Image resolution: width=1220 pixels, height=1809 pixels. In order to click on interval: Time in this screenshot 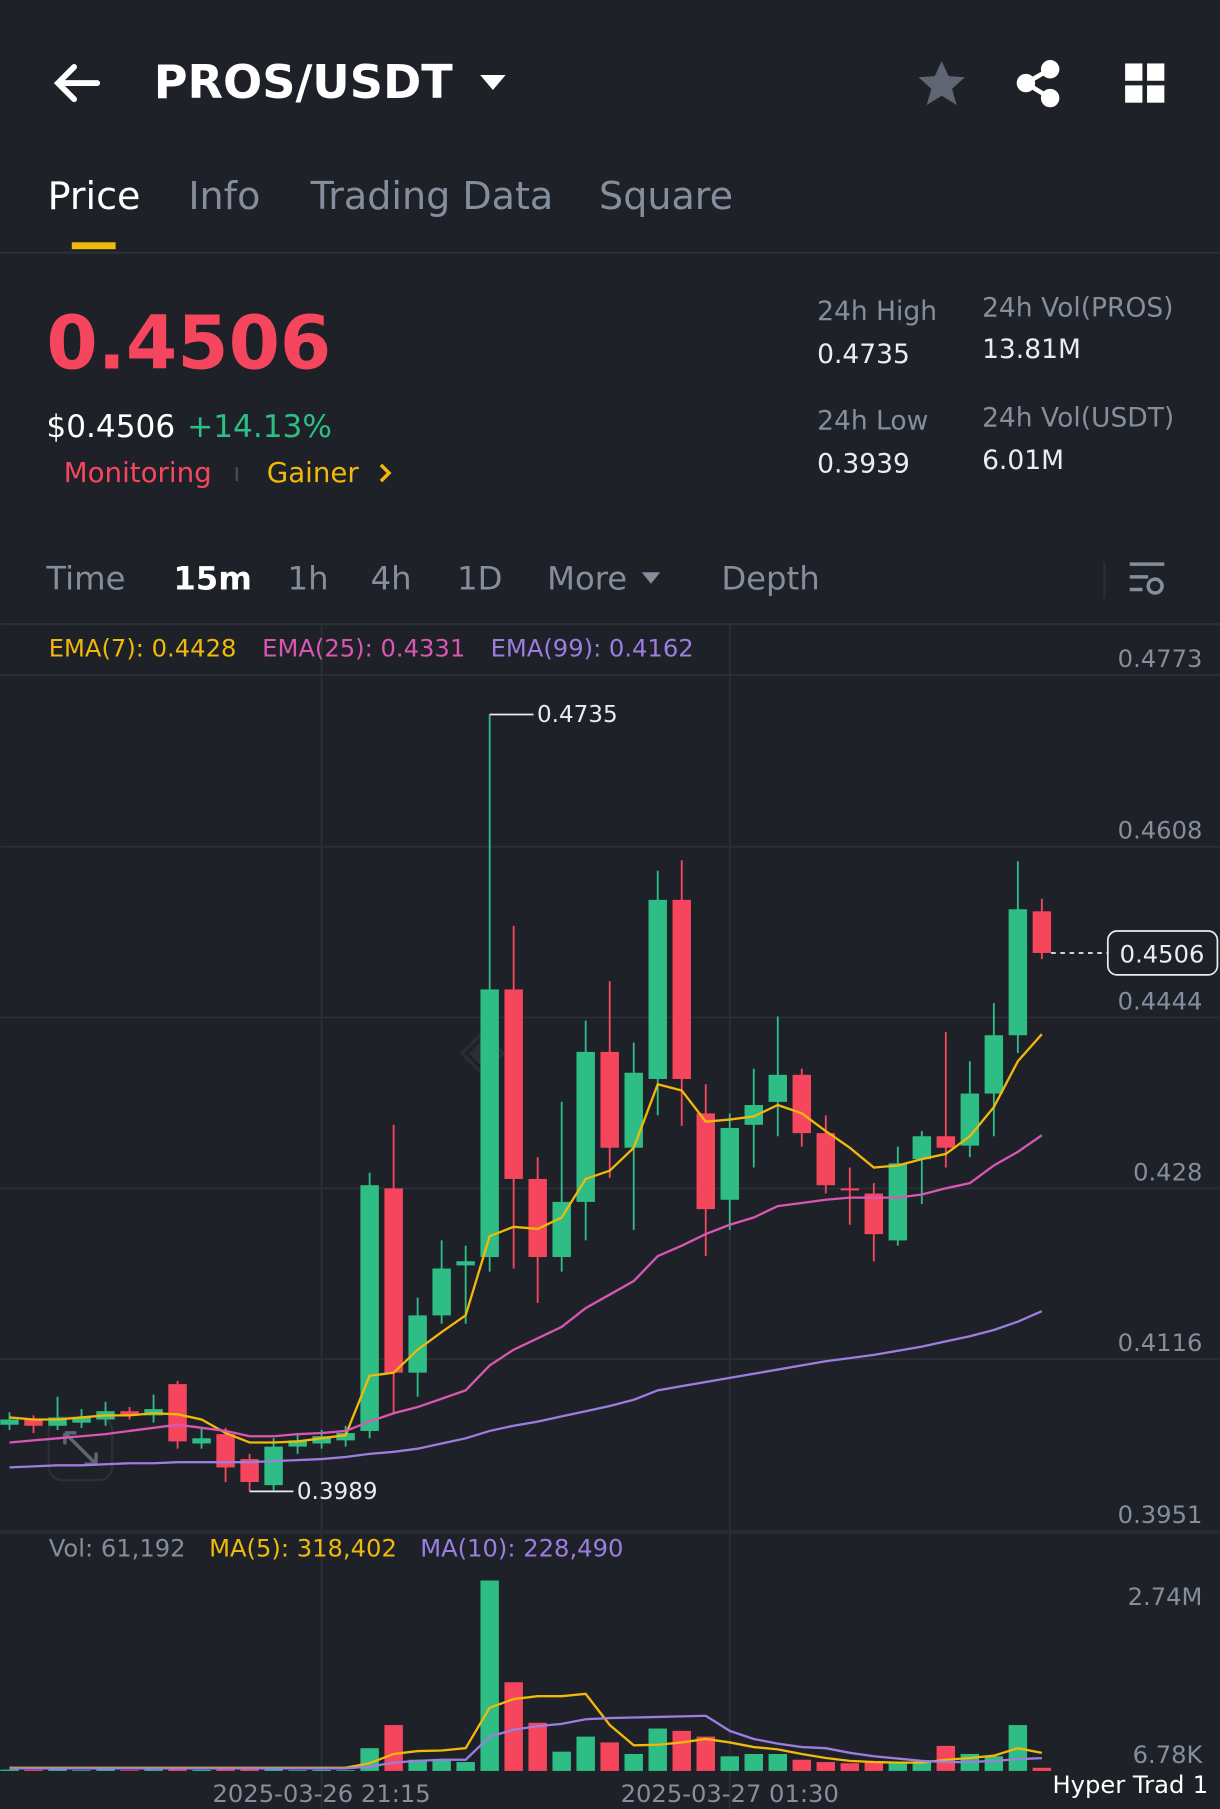, I will do `click(85, 578)`.